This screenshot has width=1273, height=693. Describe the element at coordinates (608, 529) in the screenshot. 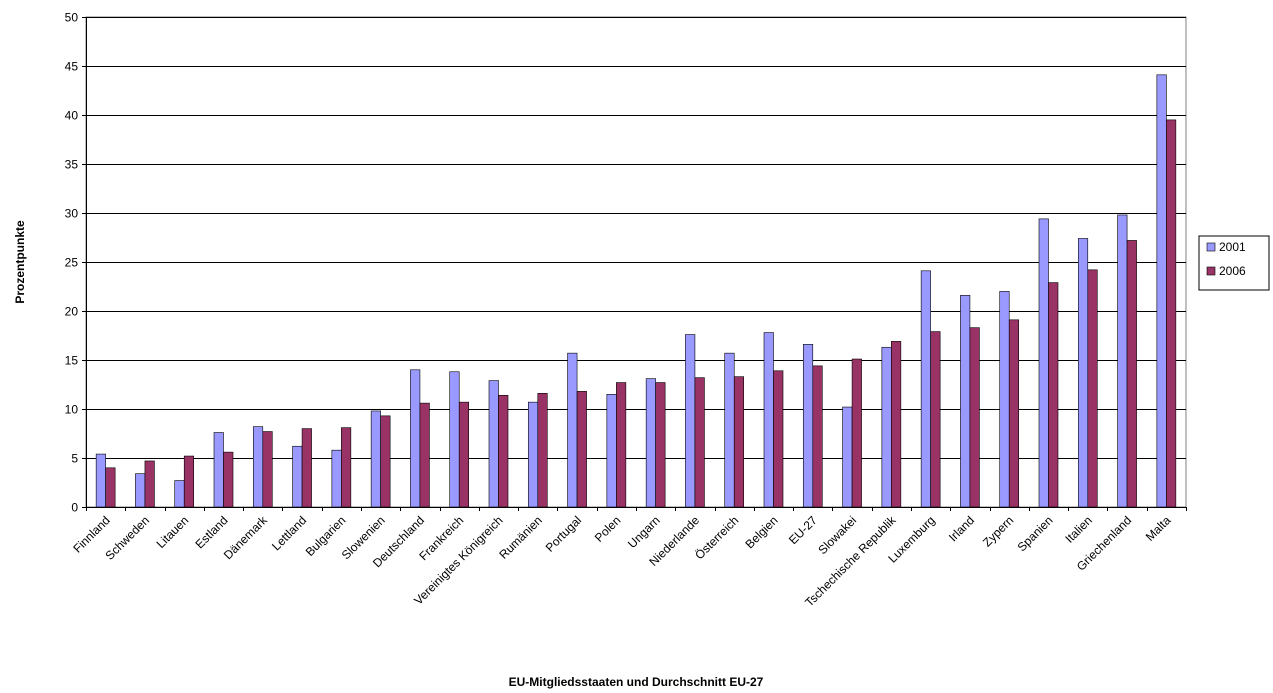

I see `x-tick-label: Polen` at that location.